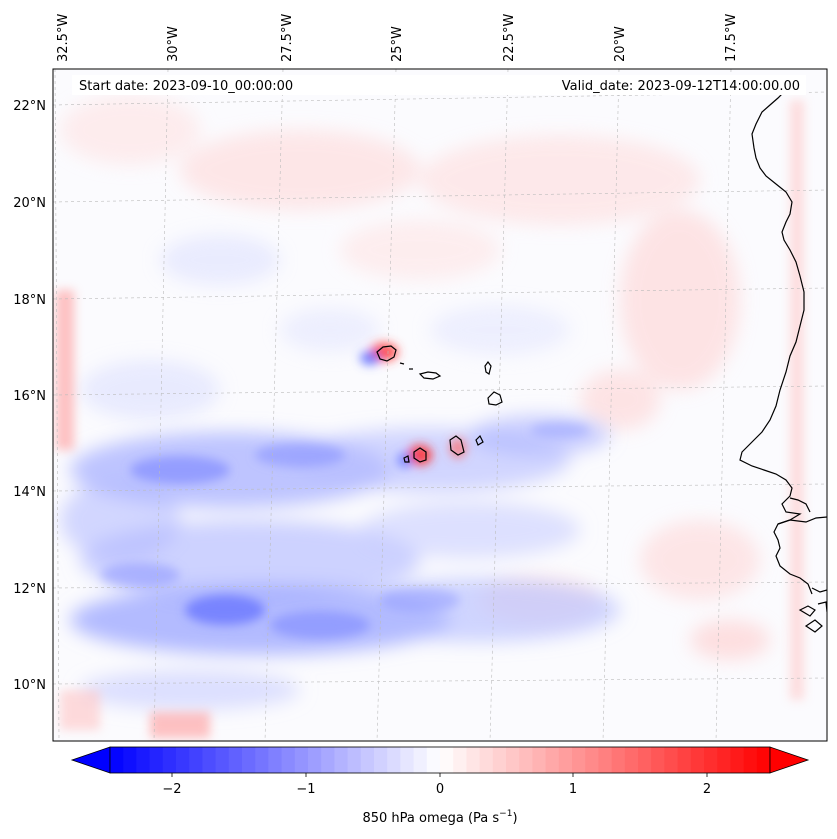 This screenshot has height=839, width=837. I want to click on lon-label: 22.5°W, so click(509, 38).